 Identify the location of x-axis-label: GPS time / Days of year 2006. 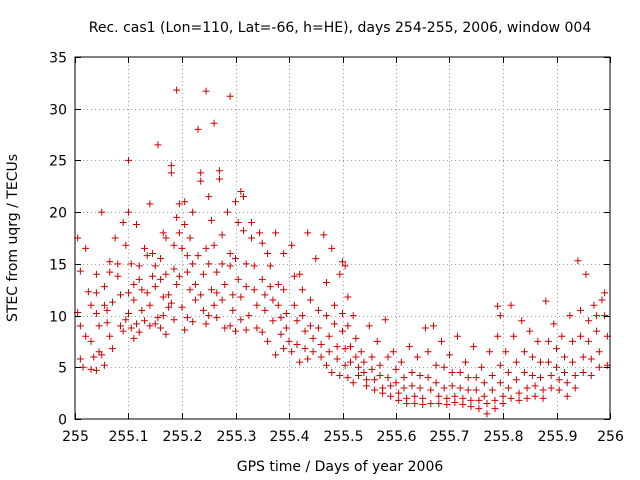
(340, 467).